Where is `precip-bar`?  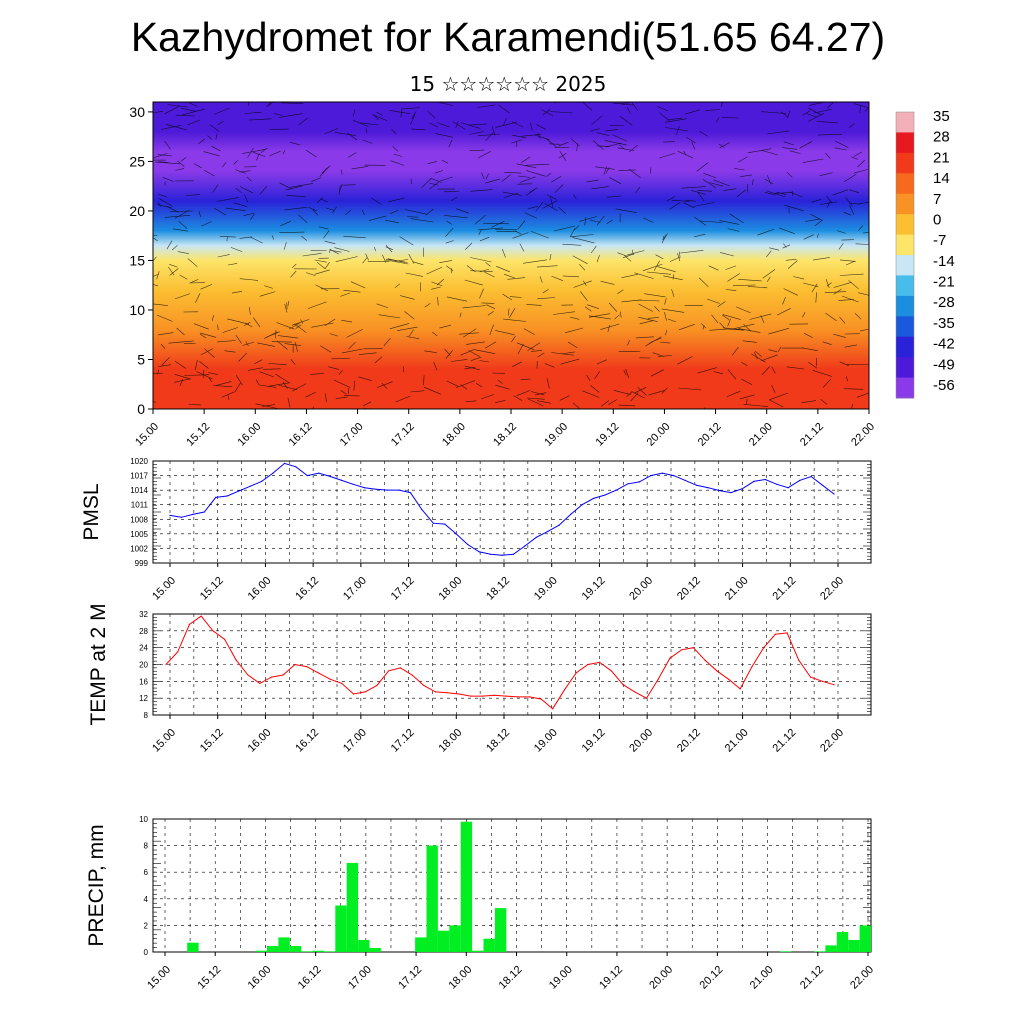 precip-bar is located at coordinates (261, 951).